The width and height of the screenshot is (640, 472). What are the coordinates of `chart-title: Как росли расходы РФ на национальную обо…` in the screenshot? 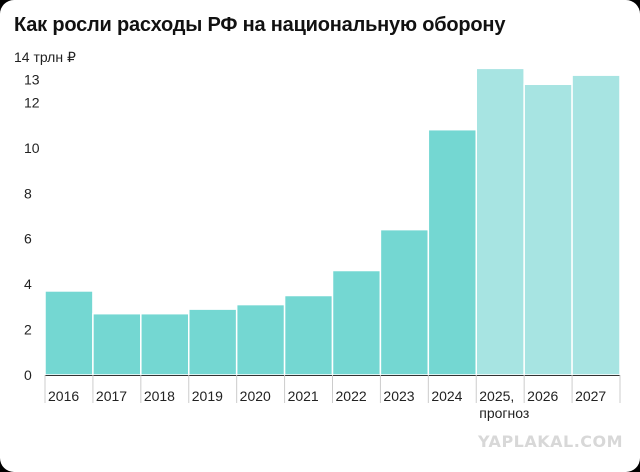 It's located at (260, 25).